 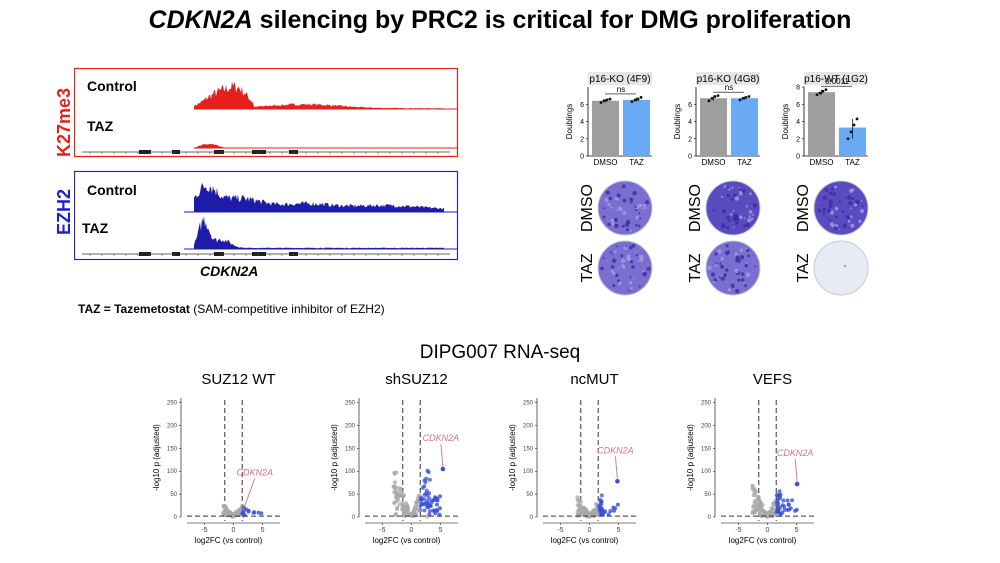 What do you see at coordinates (319, 95) in the screenshot?
I see `k27-control-signal` at bounding box center [319, 95].